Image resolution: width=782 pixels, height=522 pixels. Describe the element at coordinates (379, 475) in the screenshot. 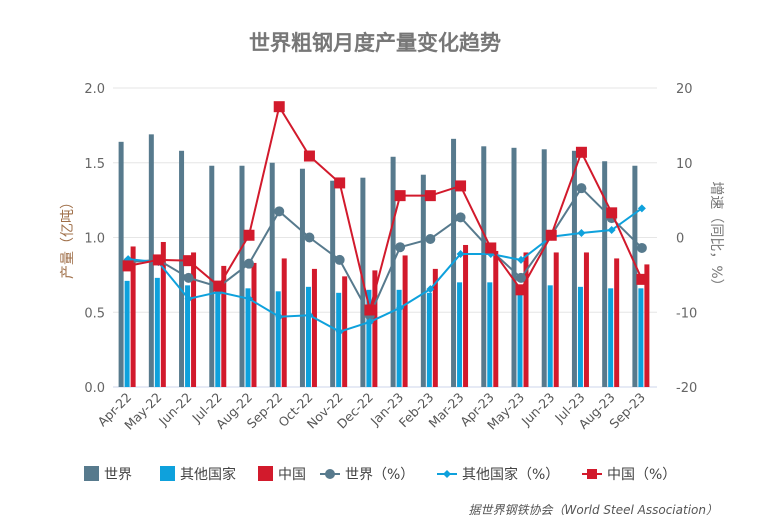

I see `legend-label: 世界（%）` at that location.